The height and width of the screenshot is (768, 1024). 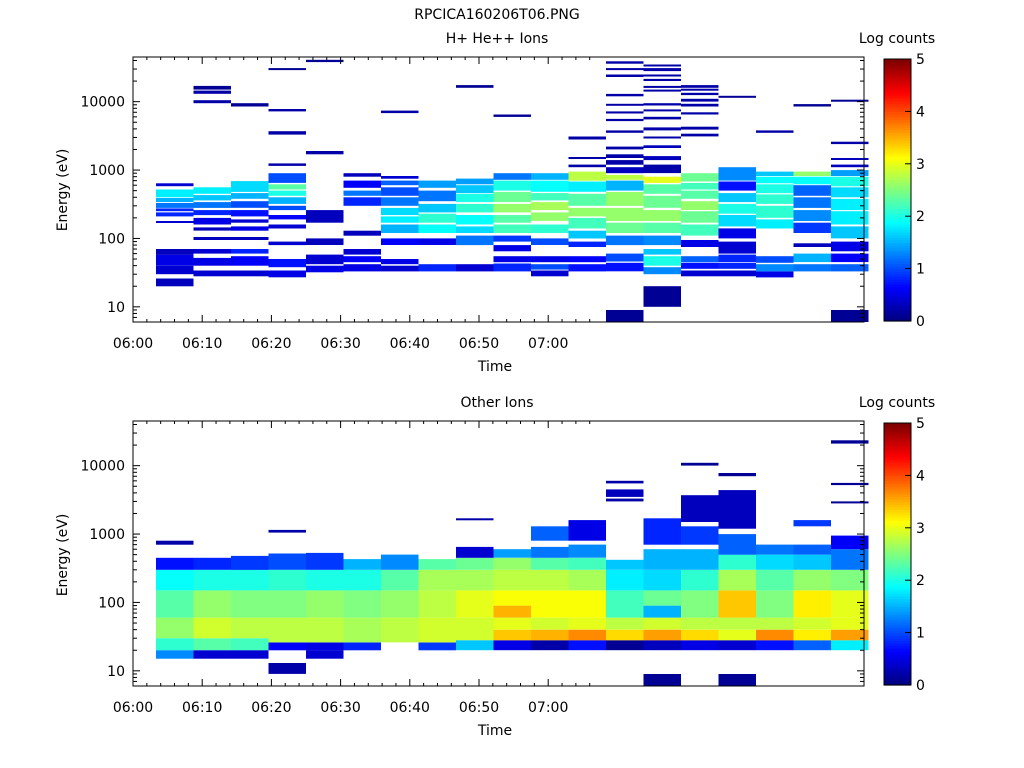 I want to click on x-tick-label: 06:40, so click(x=410, y=344).